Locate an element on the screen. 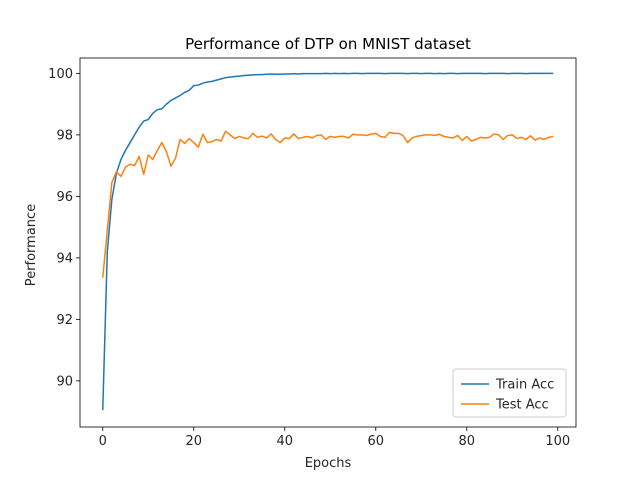  x-tick-label: 40 is located at coordinates (284, 441).